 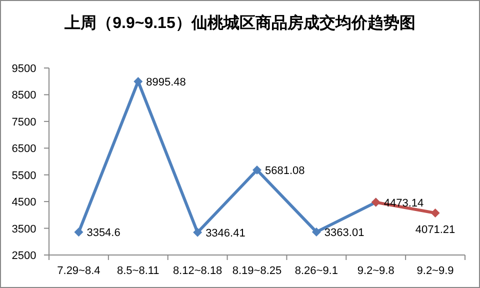 What do you see at coordinates (24, 202) in the screenshot?
I see `y-tick-label: 4500` at bounding box center [24, 202].